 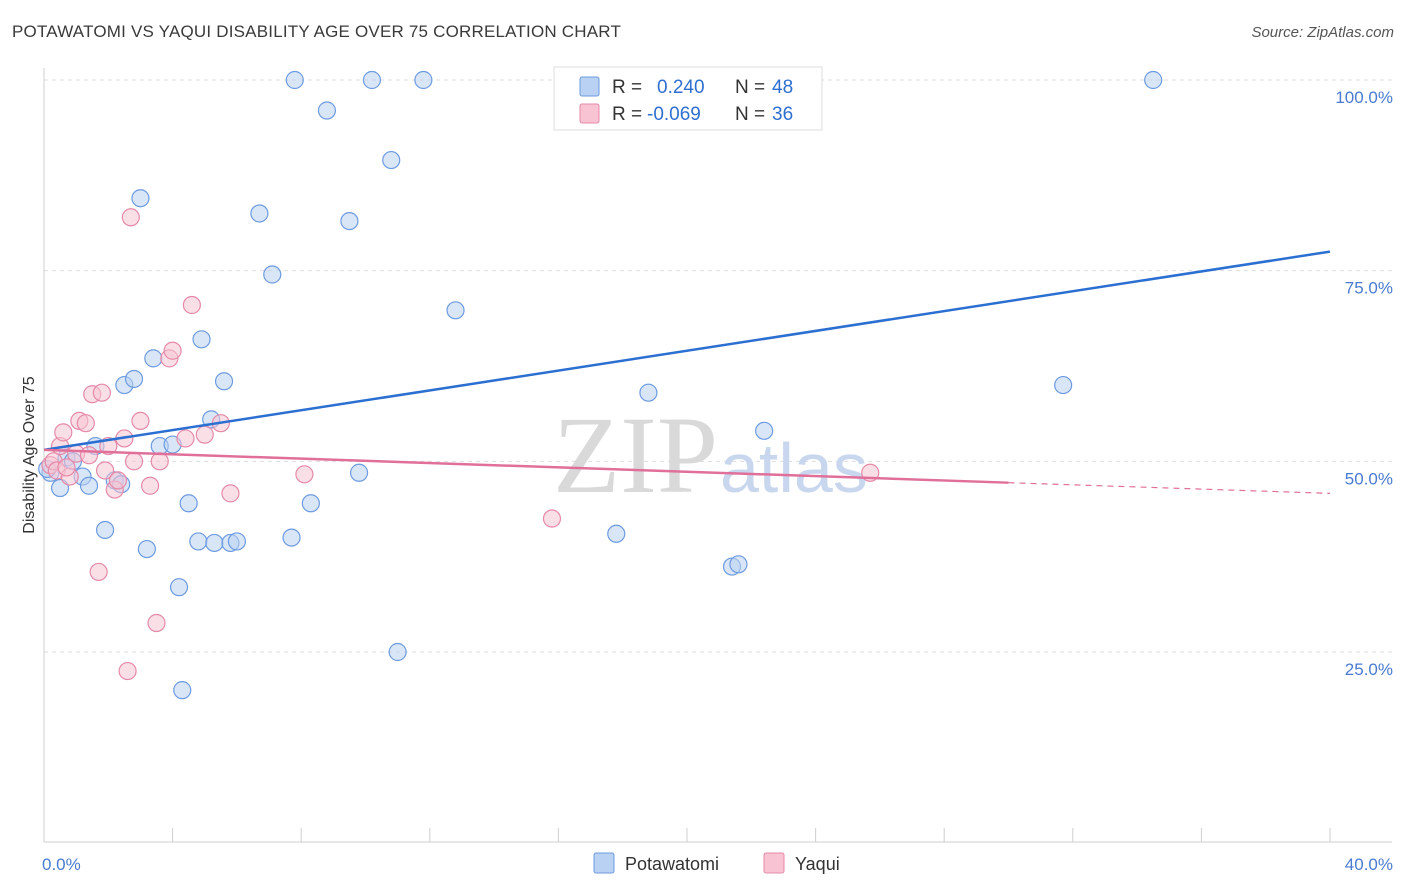 I want to click on series-legend: Potawatomi Yaqui, so click(x=716, y=863).